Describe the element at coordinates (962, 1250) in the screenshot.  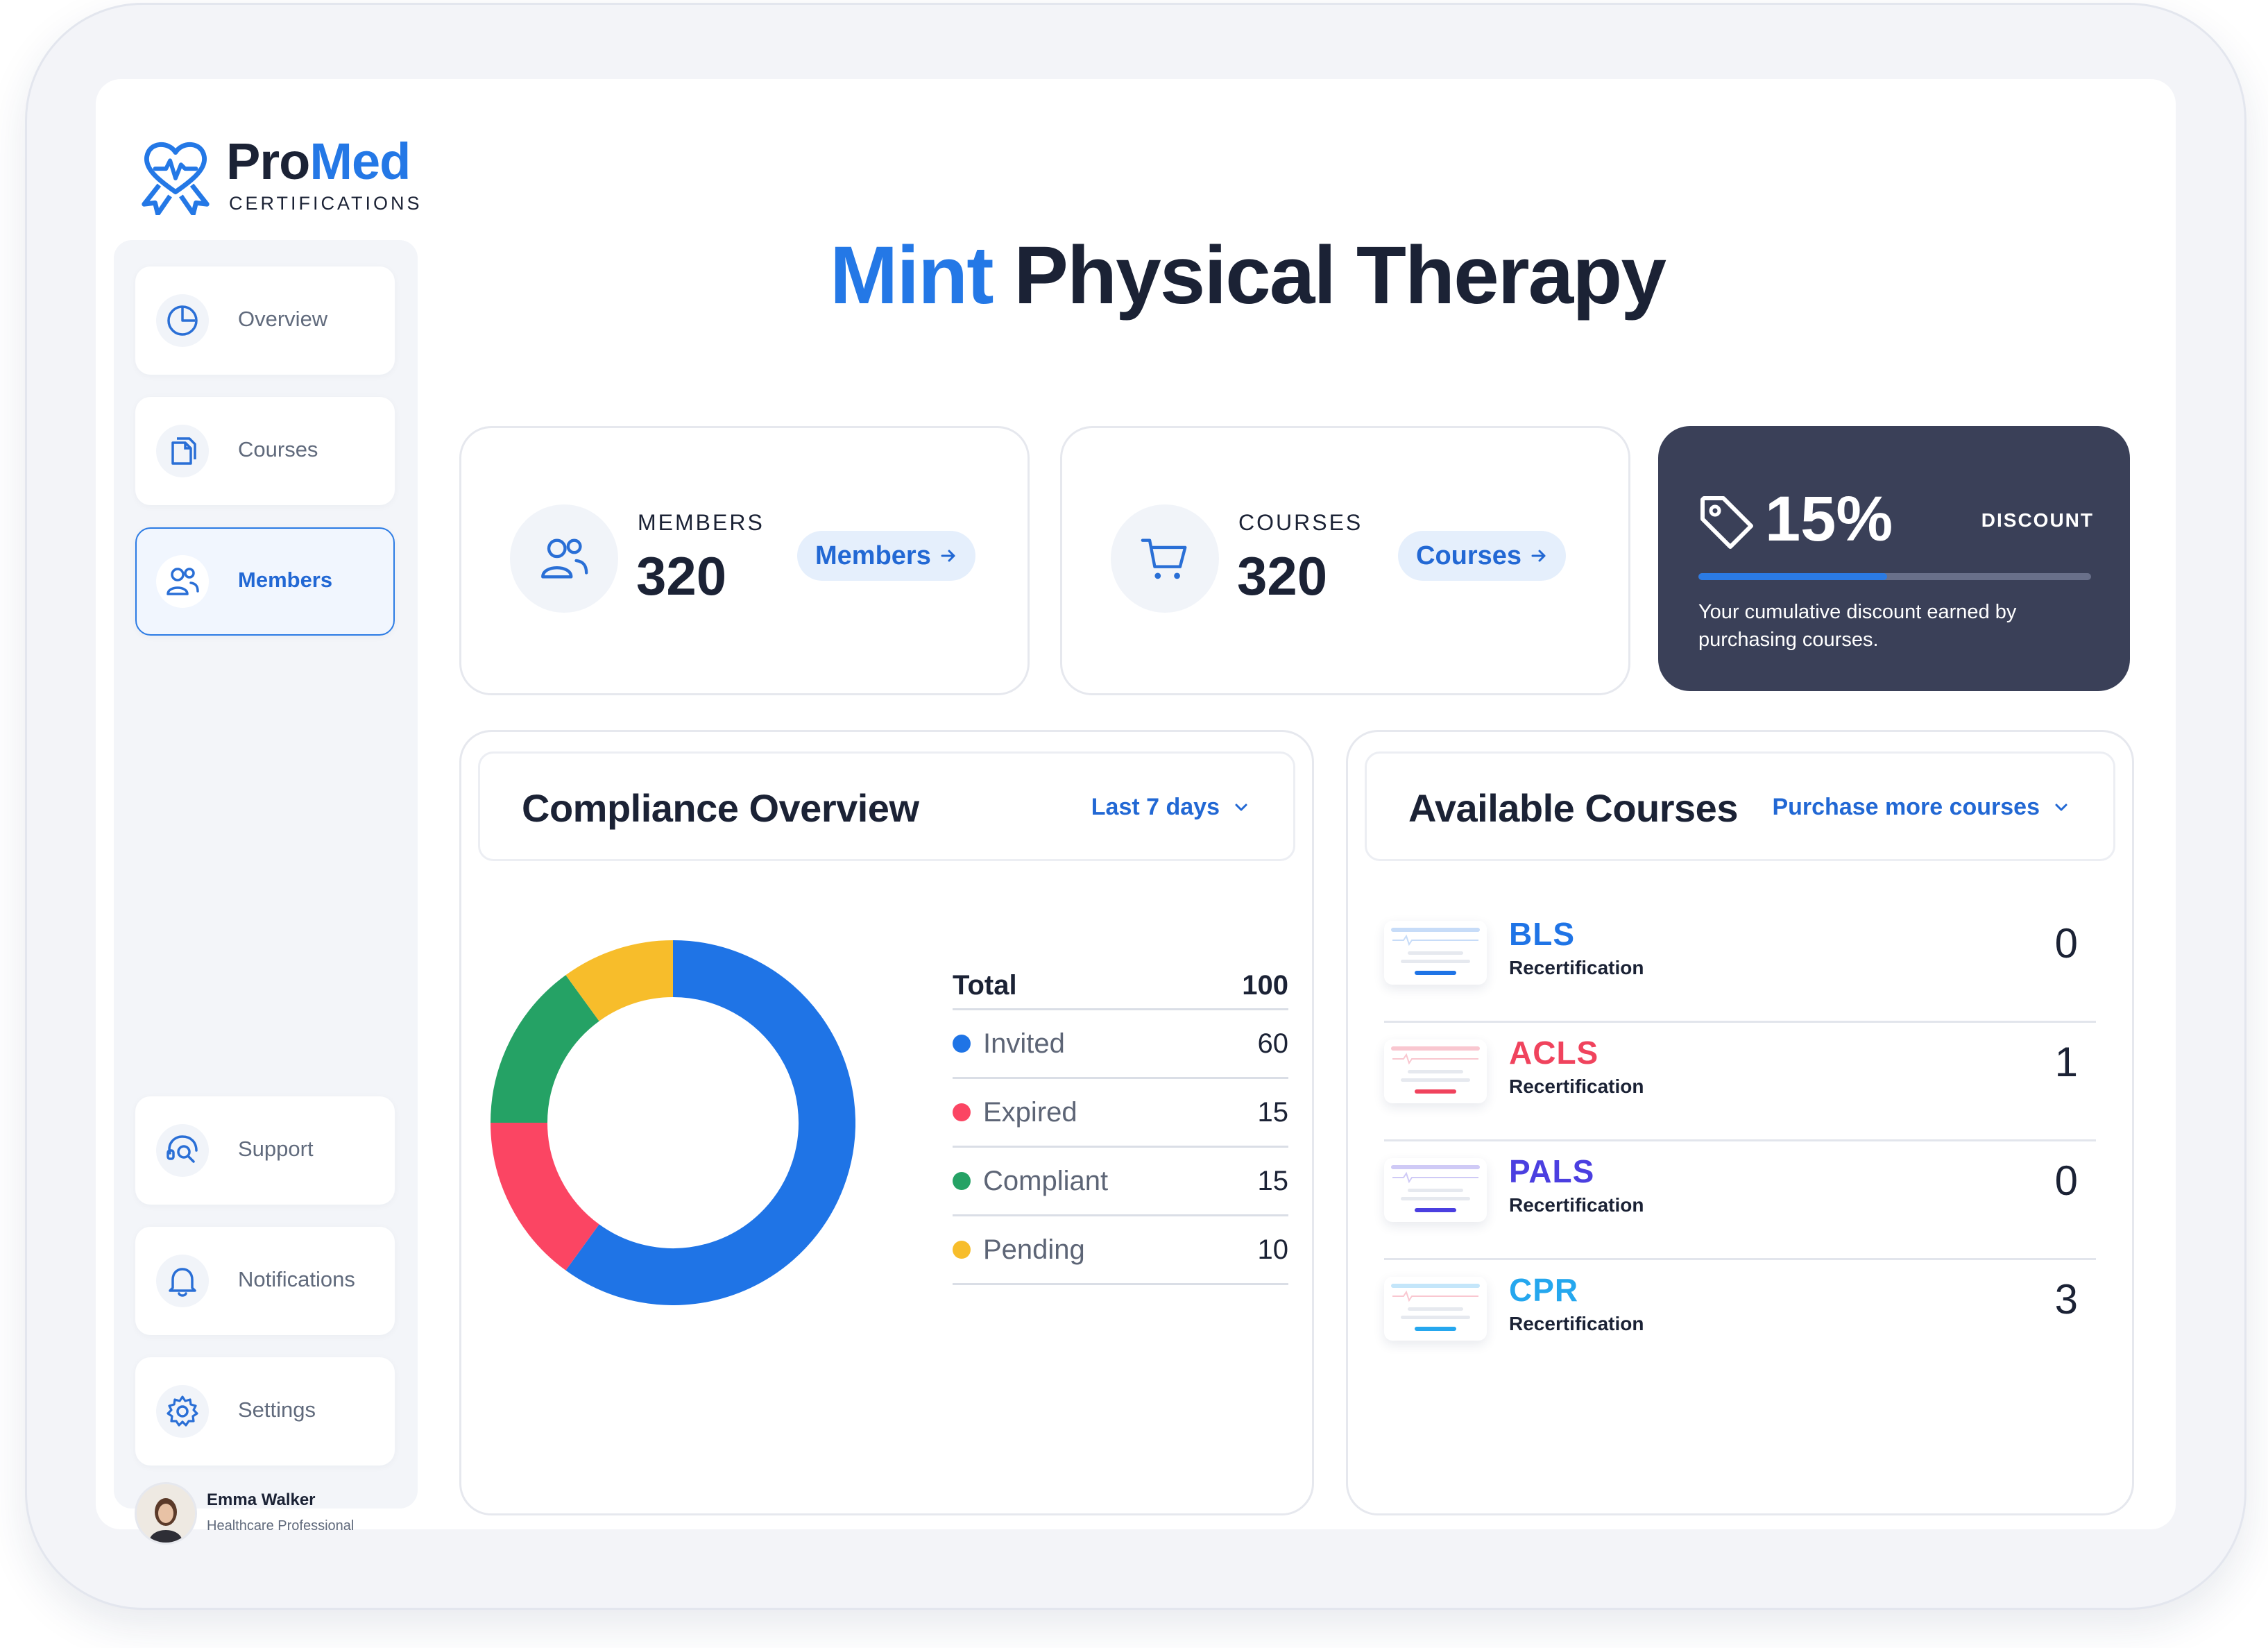
I see `pending-dot` at that location.